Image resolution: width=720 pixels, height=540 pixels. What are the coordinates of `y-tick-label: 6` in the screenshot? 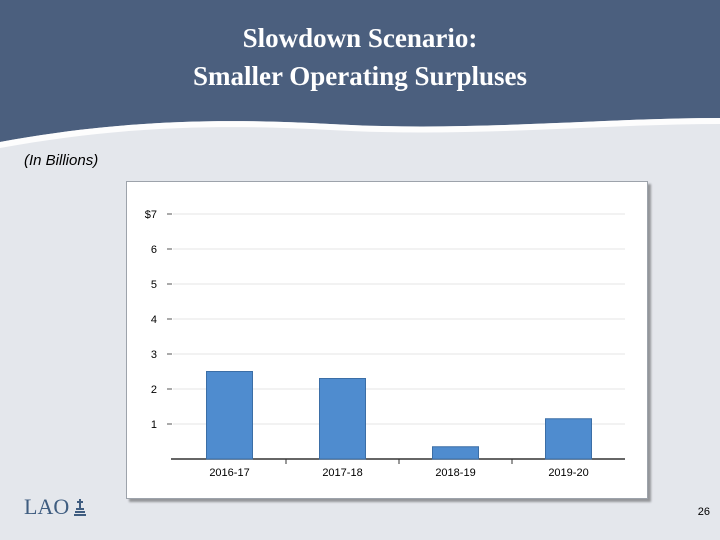 It's located at (154, 250).